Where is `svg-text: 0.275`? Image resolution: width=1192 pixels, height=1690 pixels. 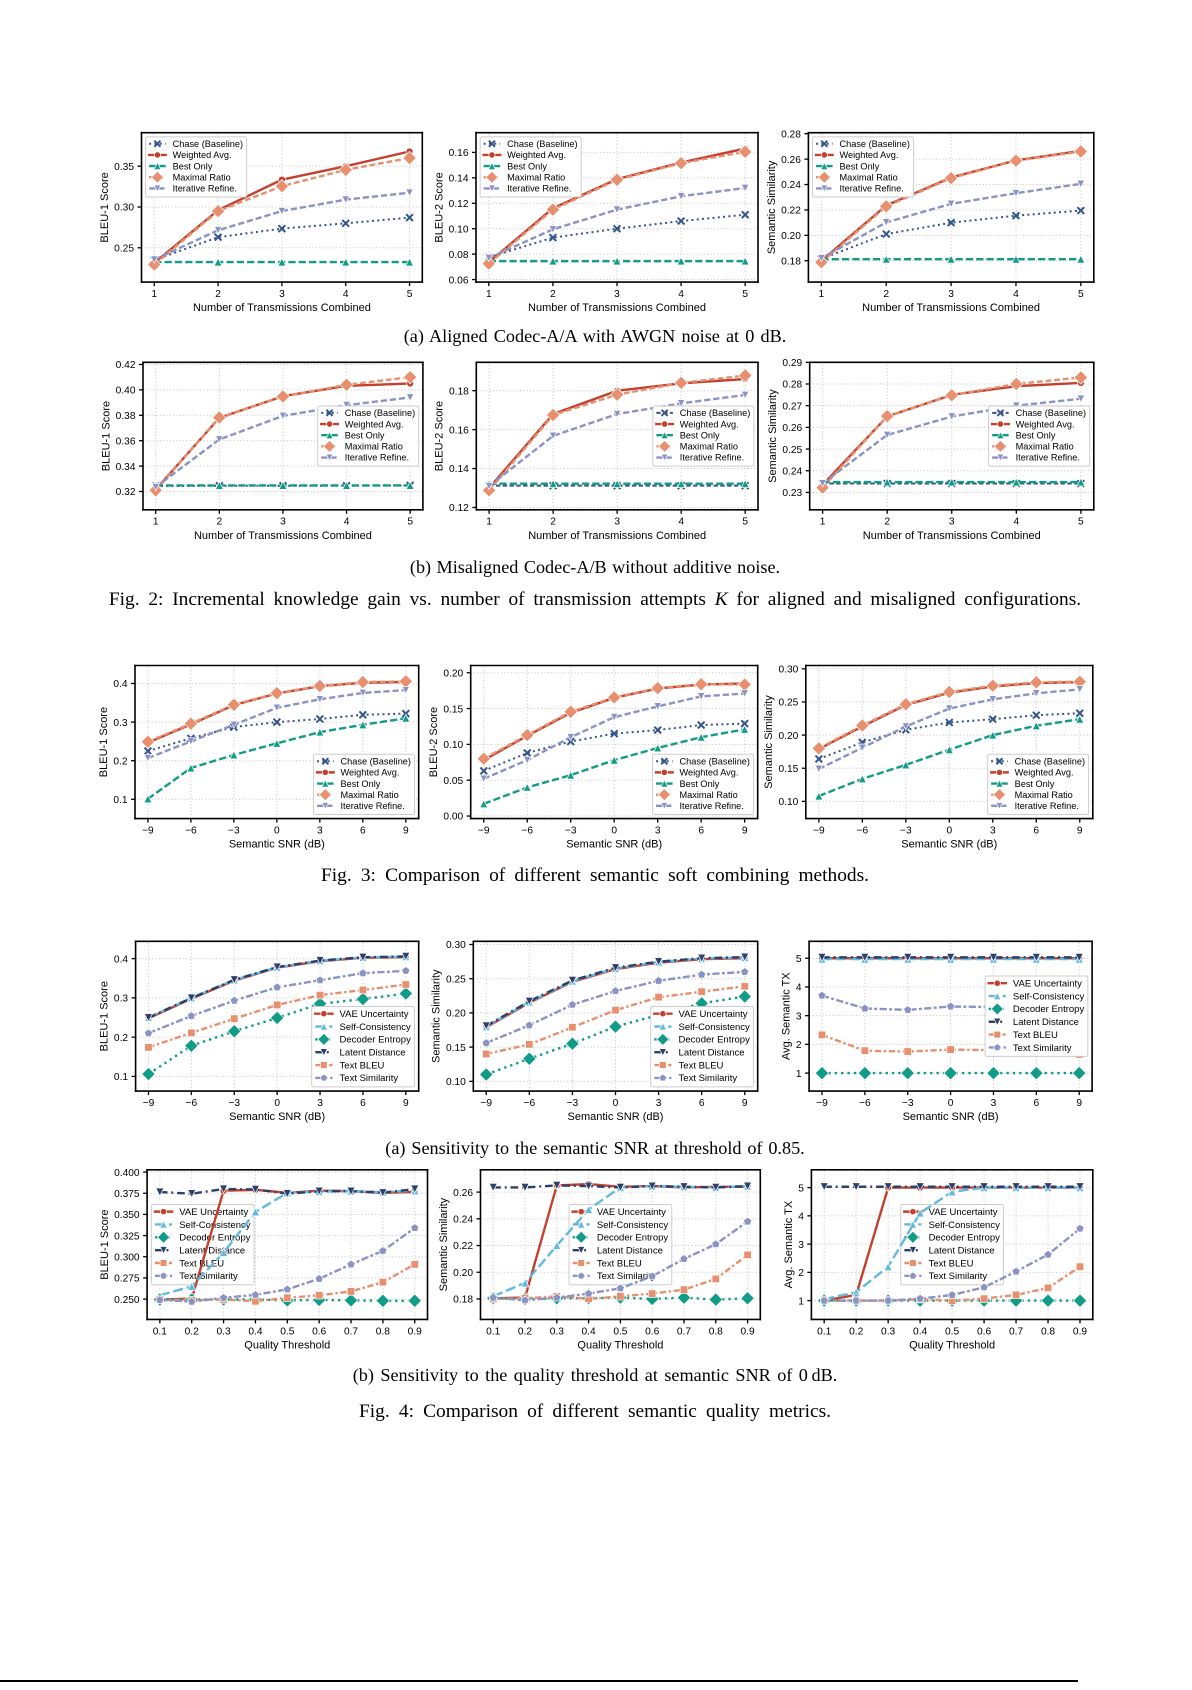 svg-text: 0.275 is located at coordinates (127, 1279).